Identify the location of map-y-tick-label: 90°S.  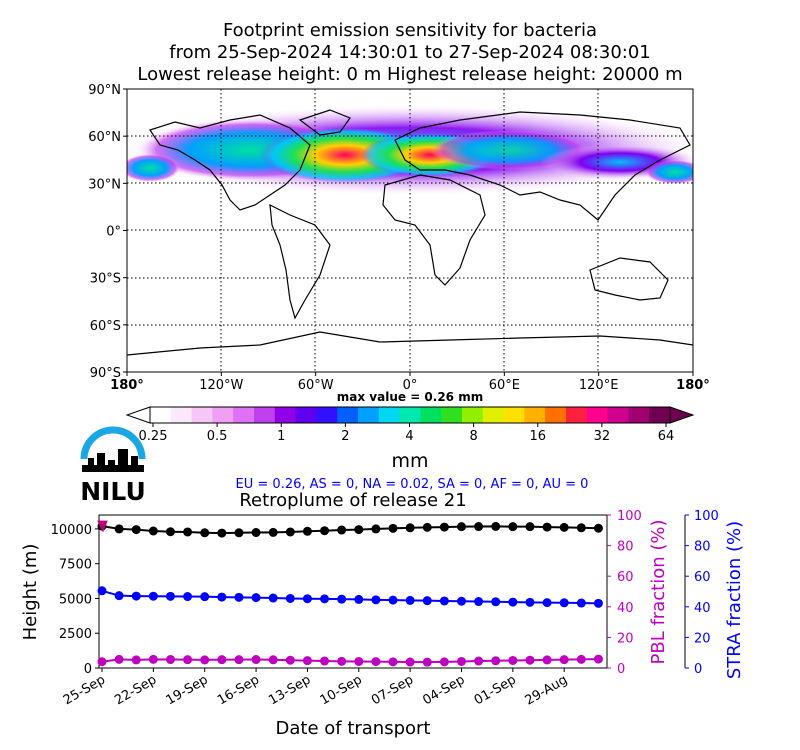
(105, 373).